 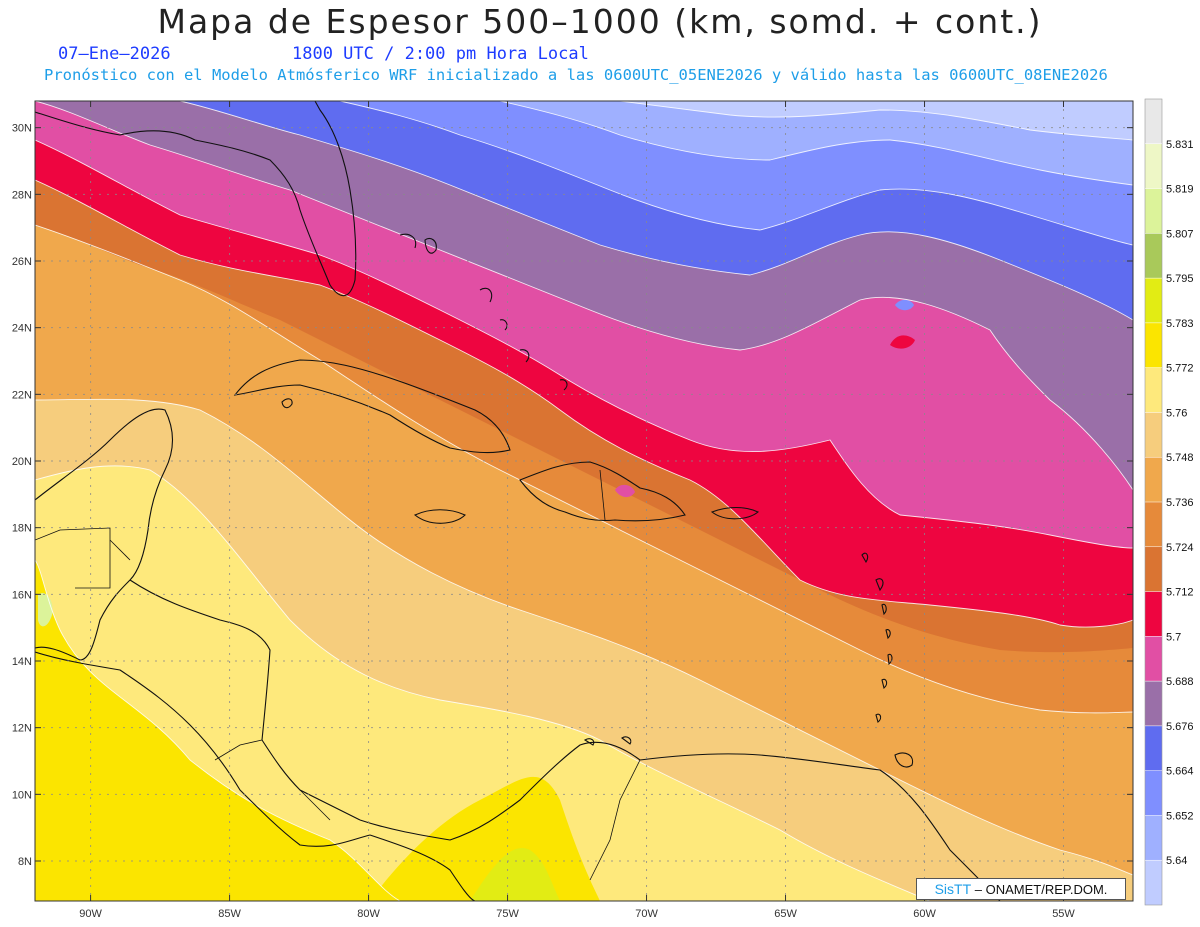 What do you see at coordinates (22, 795) in the screenshot?
I see `lat-label-1: 10N` at bounding box center [22, 795].